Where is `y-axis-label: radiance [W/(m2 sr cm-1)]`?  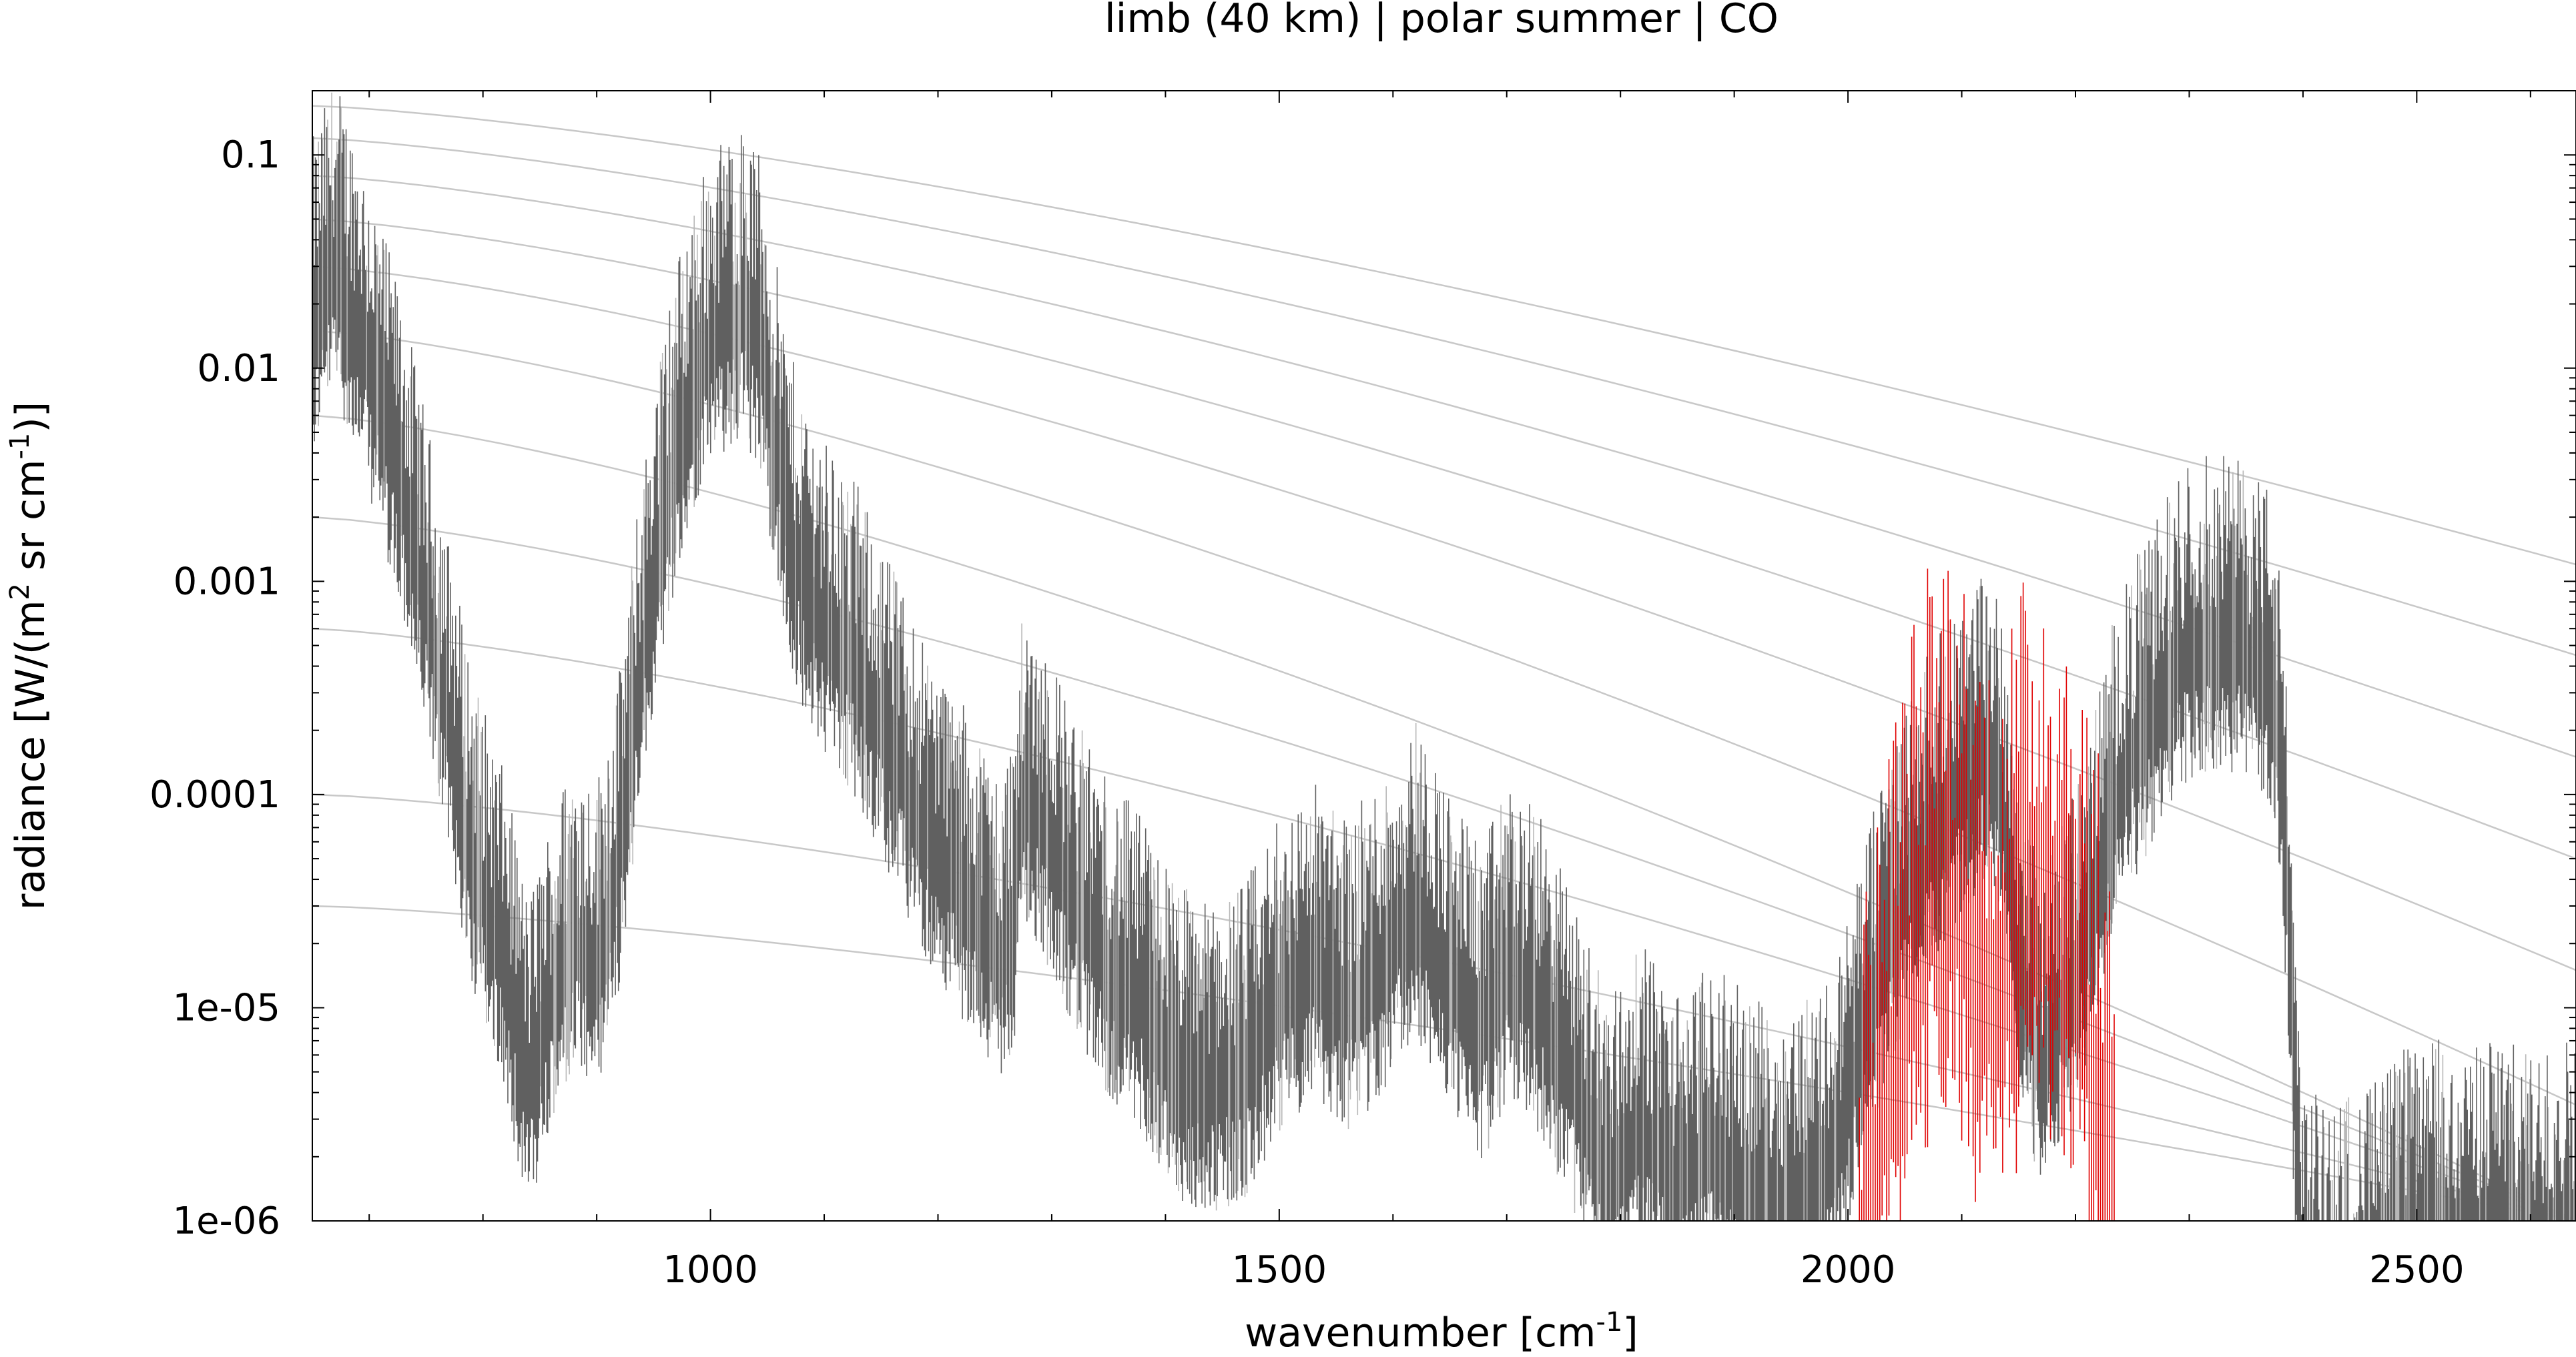
y-axis-label: radiance [W/(m2 sr cm-1)] is located at coordinates (30, 656).